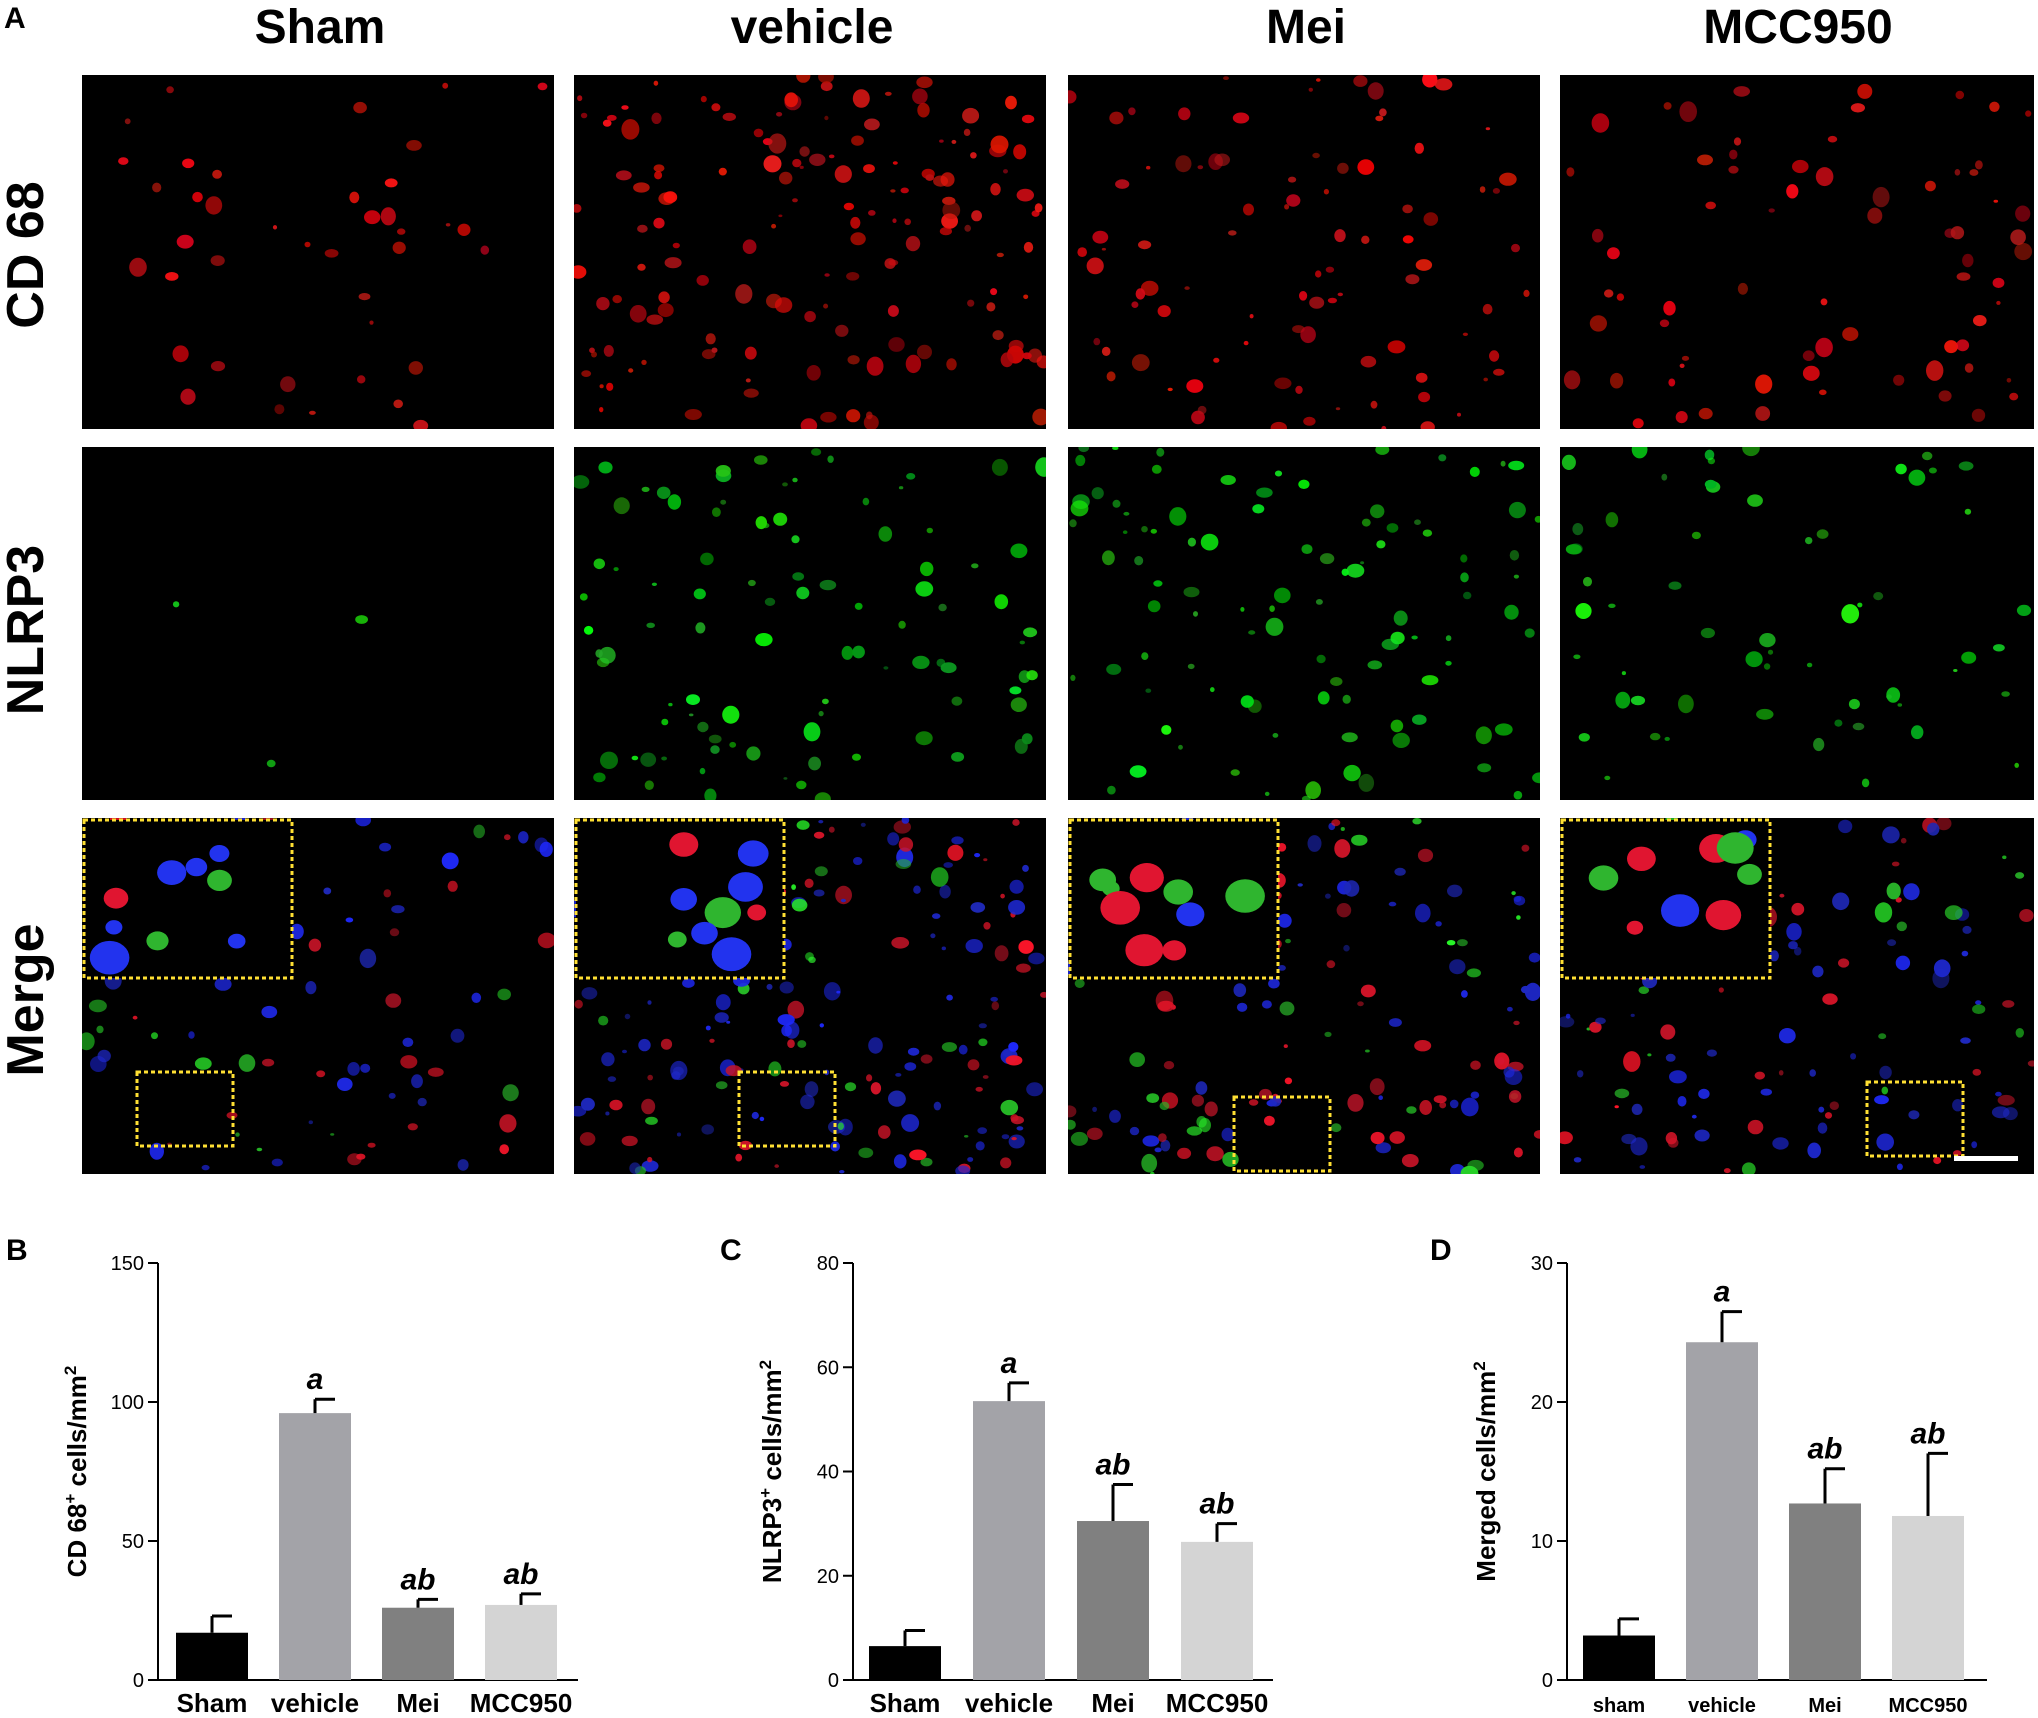 The height and width of the screenshot is (1718, 2038). I want to click on column-header-vehicle: vehicle, so click(812, 27).